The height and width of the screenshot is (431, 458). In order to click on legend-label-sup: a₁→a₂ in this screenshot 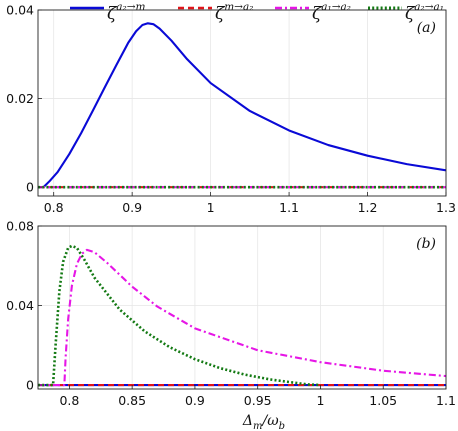, I will do `click(336, 7)`.